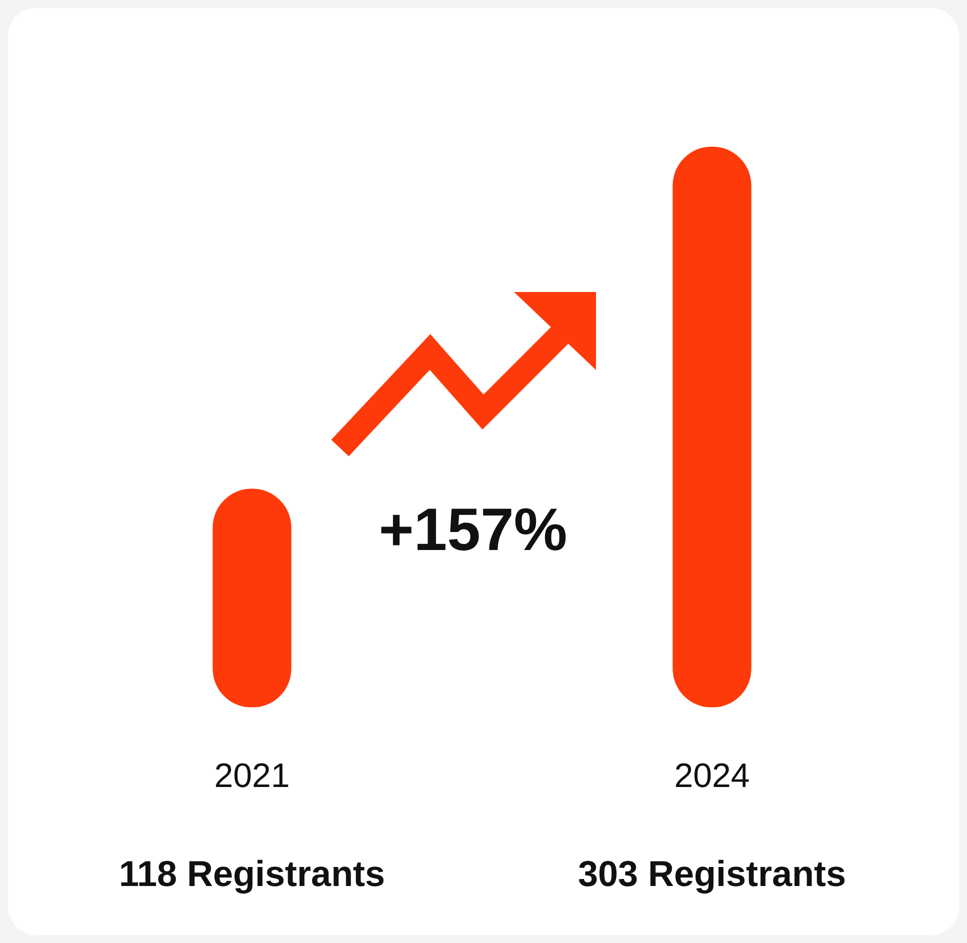  I want to click on annotation: +157%, so click(473, 529).